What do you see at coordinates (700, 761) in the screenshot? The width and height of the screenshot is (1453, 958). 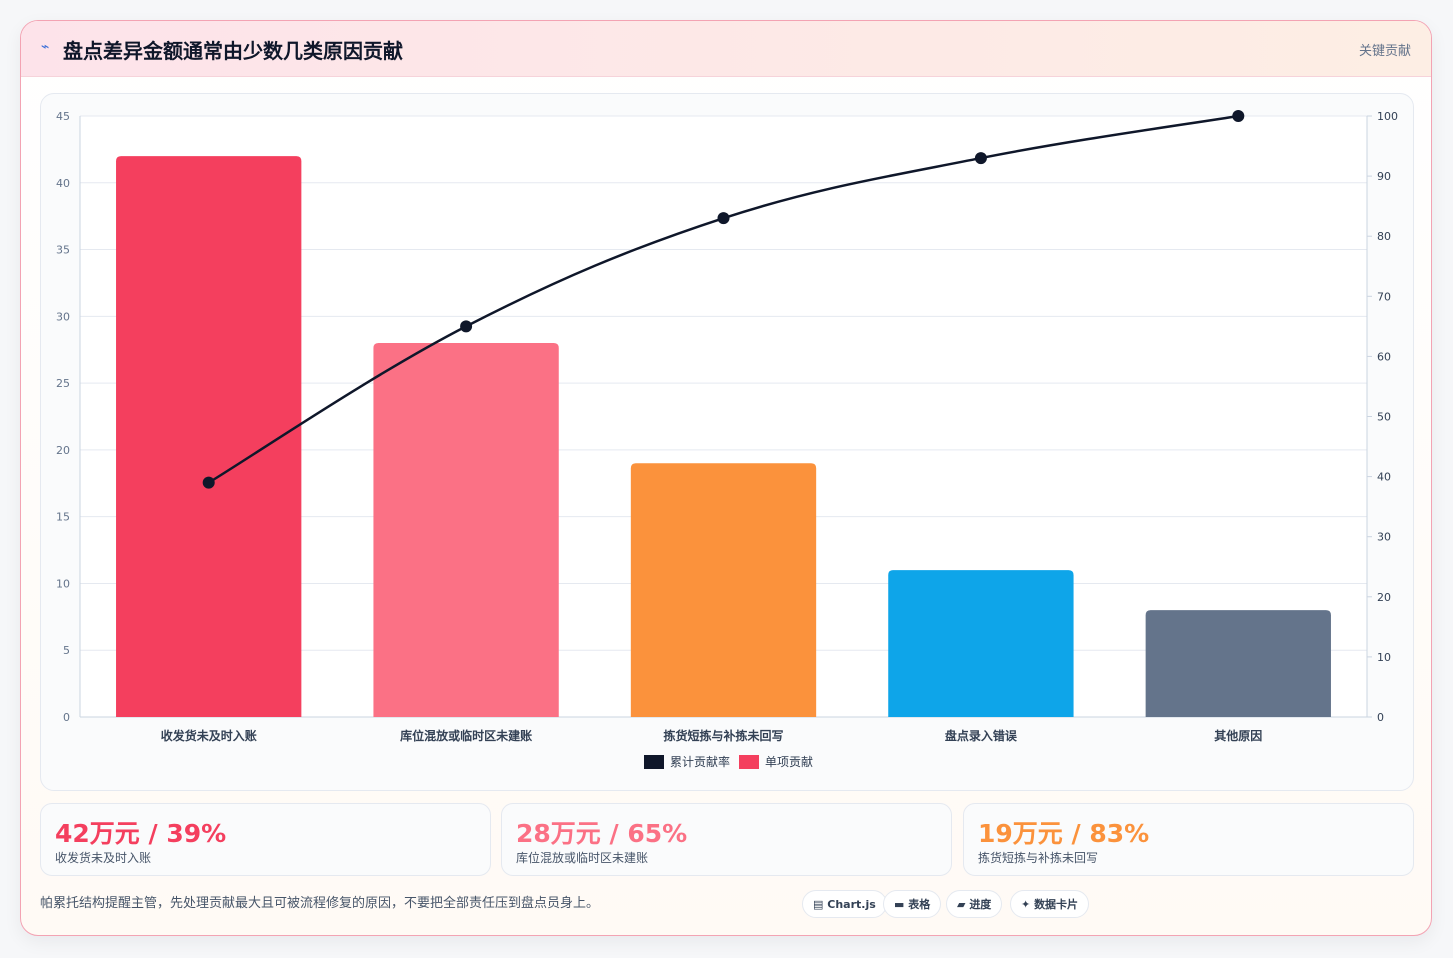 I see `legend-label: 累计贡献率` at bounding box center [700, 761].